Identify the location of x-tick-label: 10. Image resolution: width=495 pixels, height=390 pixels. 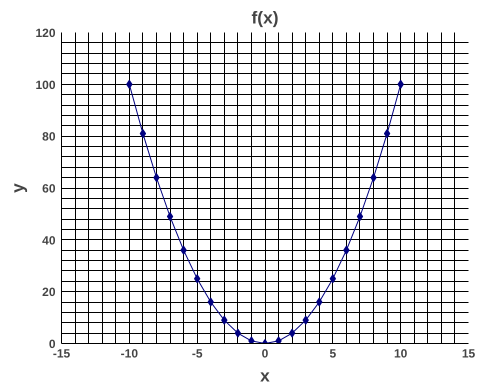
(401, 353).